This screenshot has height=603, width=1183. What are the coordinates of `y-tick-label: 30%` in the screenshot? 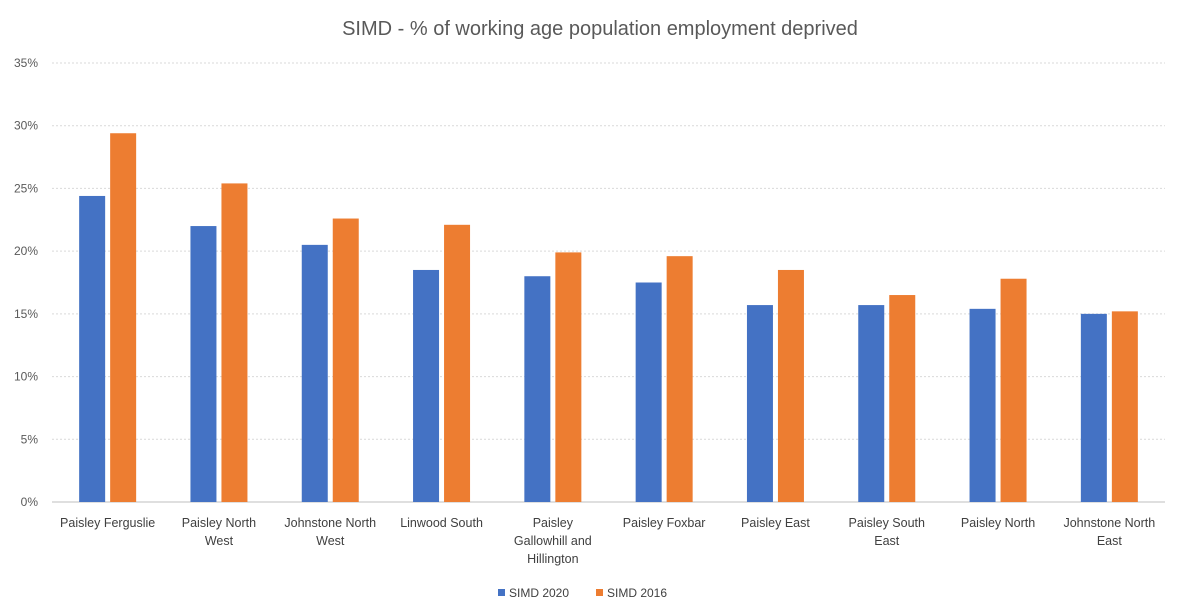 It's located at (26, 126).